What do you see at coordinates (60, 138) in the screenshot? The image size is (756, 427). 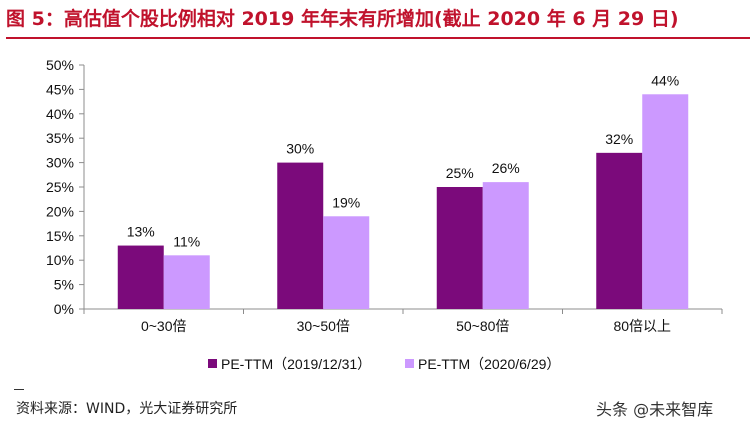 I see `y-tick-label: 35%` at bounding box center [60, 138].